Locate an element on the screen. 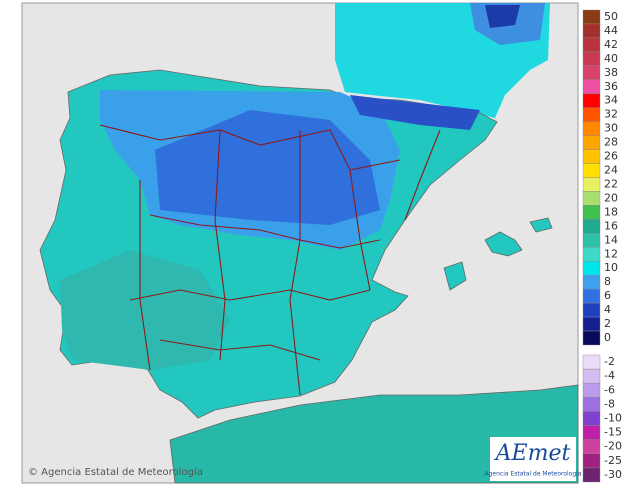 The height and width of the screenshot is (504, 630). legend-label: -30 is located at coordinates (613, 474).